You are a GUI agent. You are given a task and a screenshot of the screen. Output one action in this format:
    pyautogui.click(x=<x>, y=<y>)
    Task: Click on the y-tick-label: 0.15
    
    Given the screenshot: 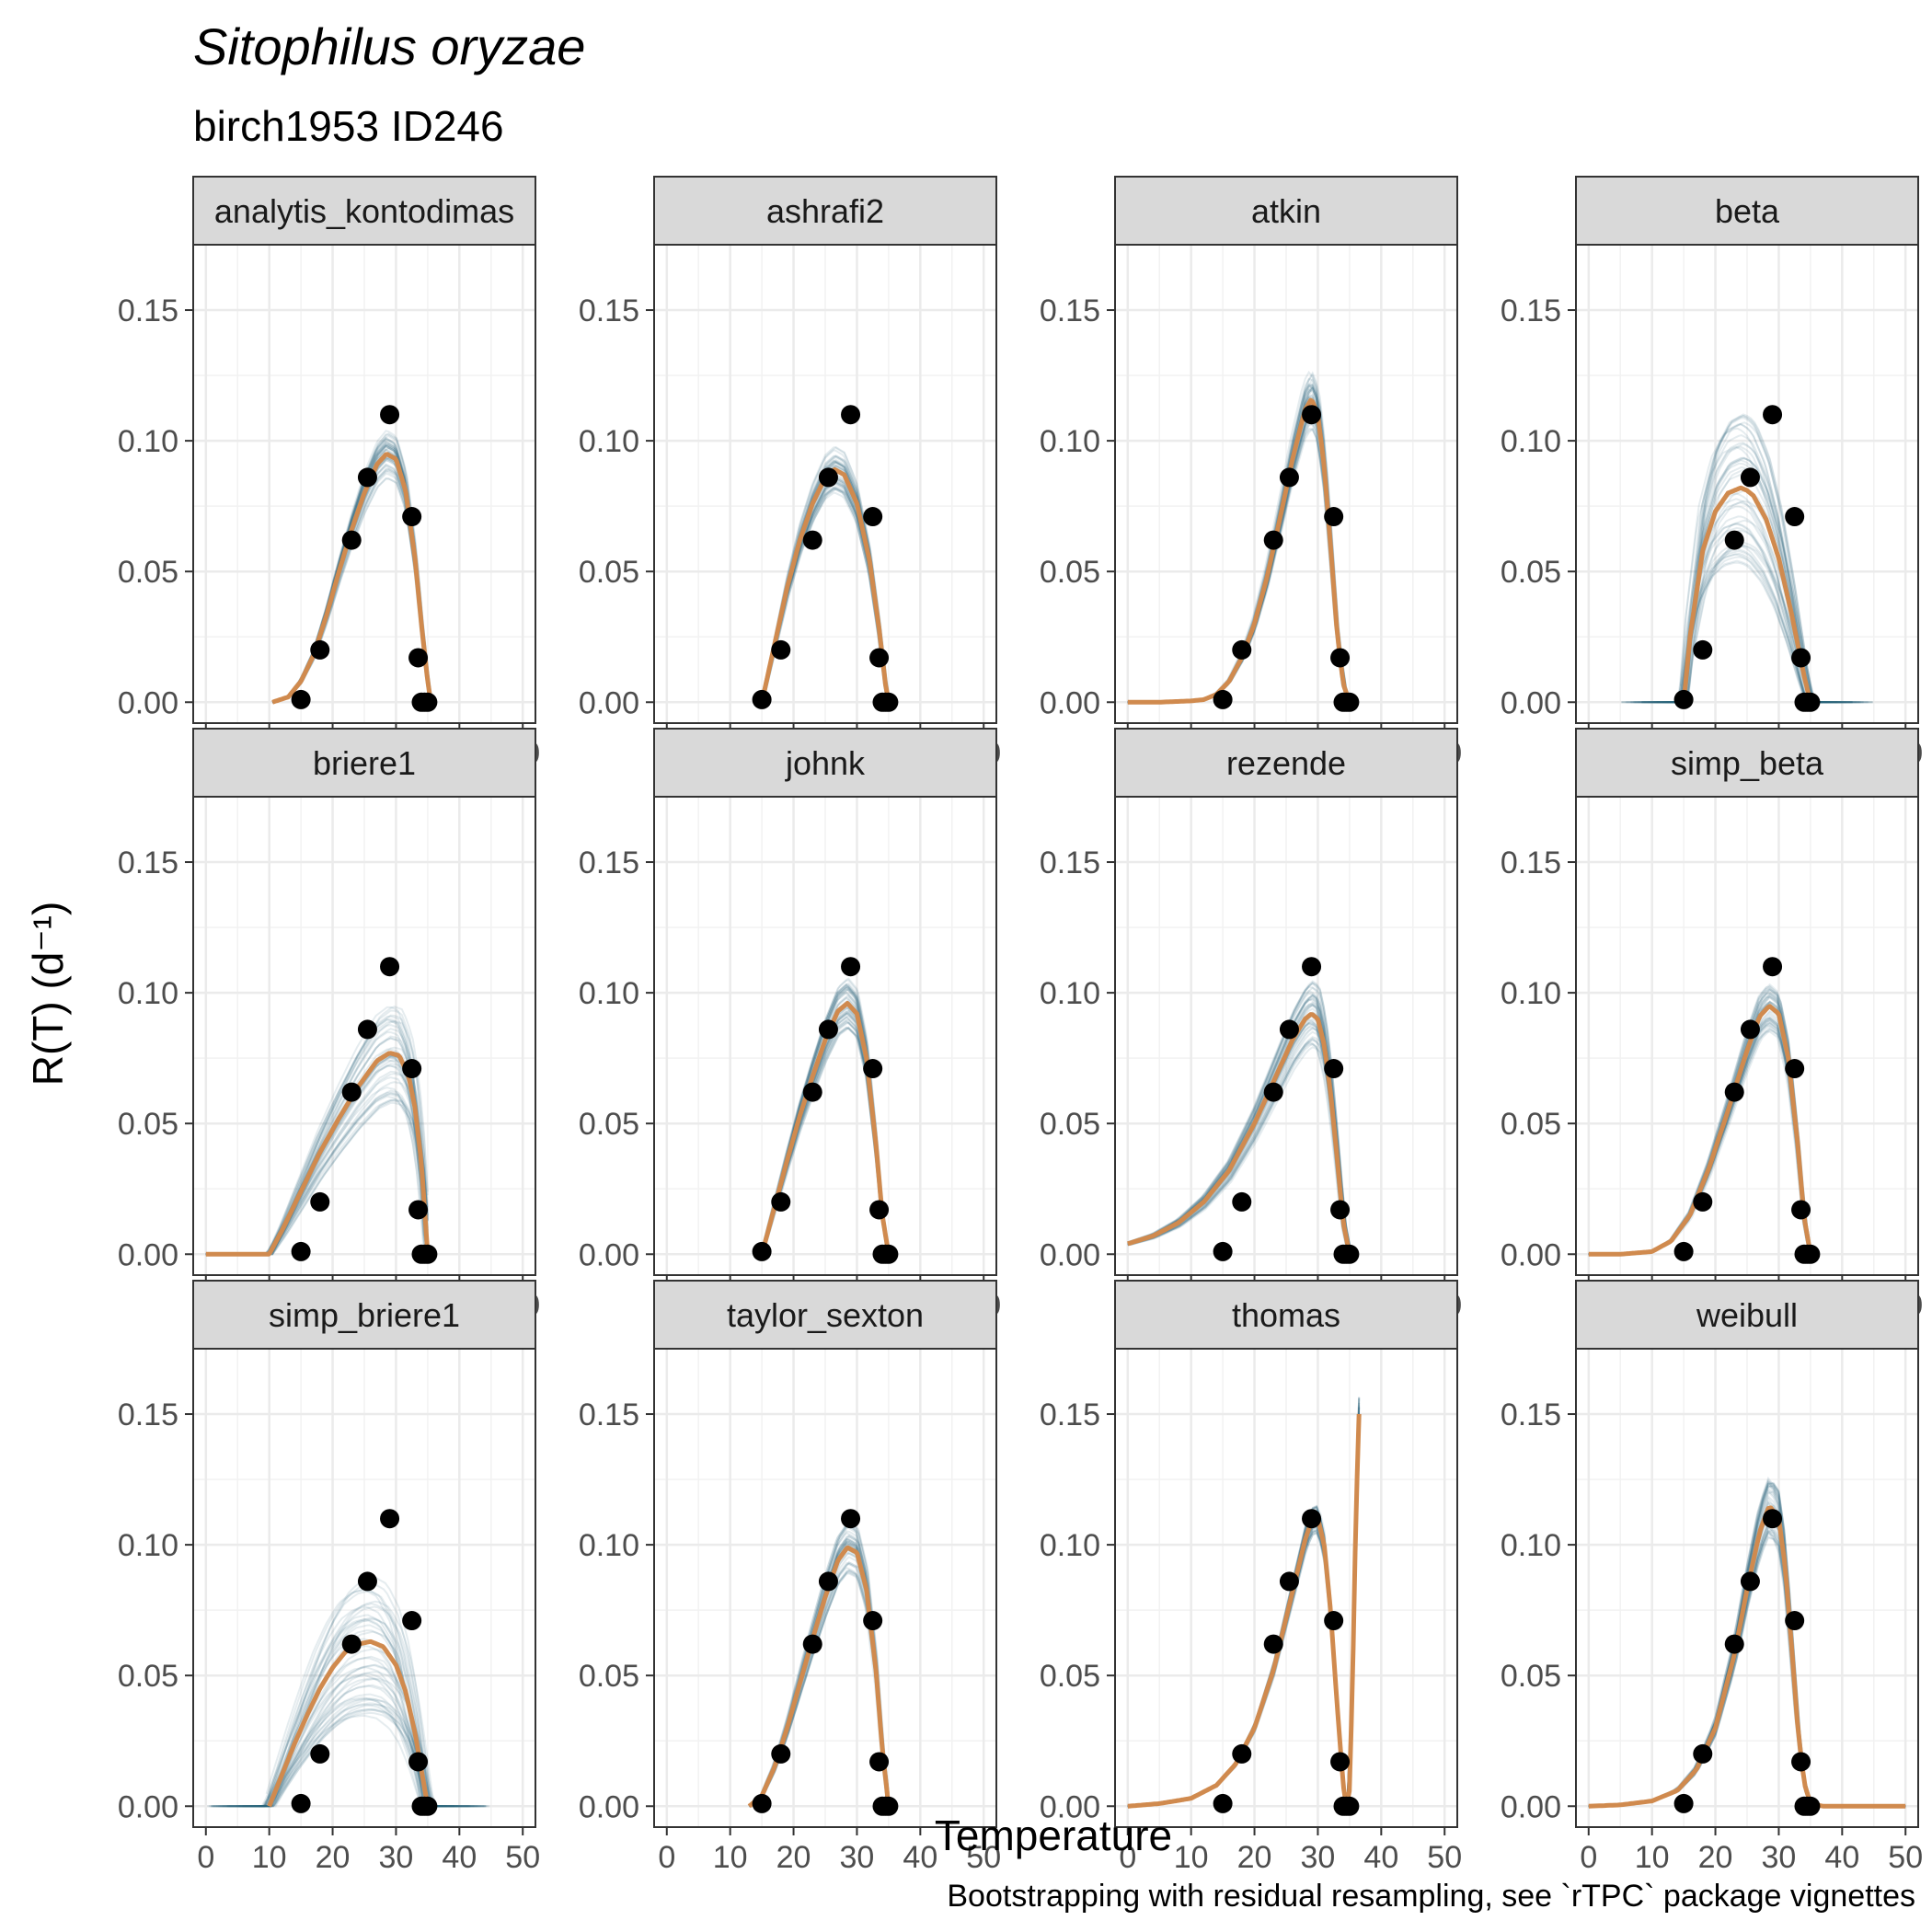 What is the action you would take?
    pyautogui.click(x=1070, y=1414)
    